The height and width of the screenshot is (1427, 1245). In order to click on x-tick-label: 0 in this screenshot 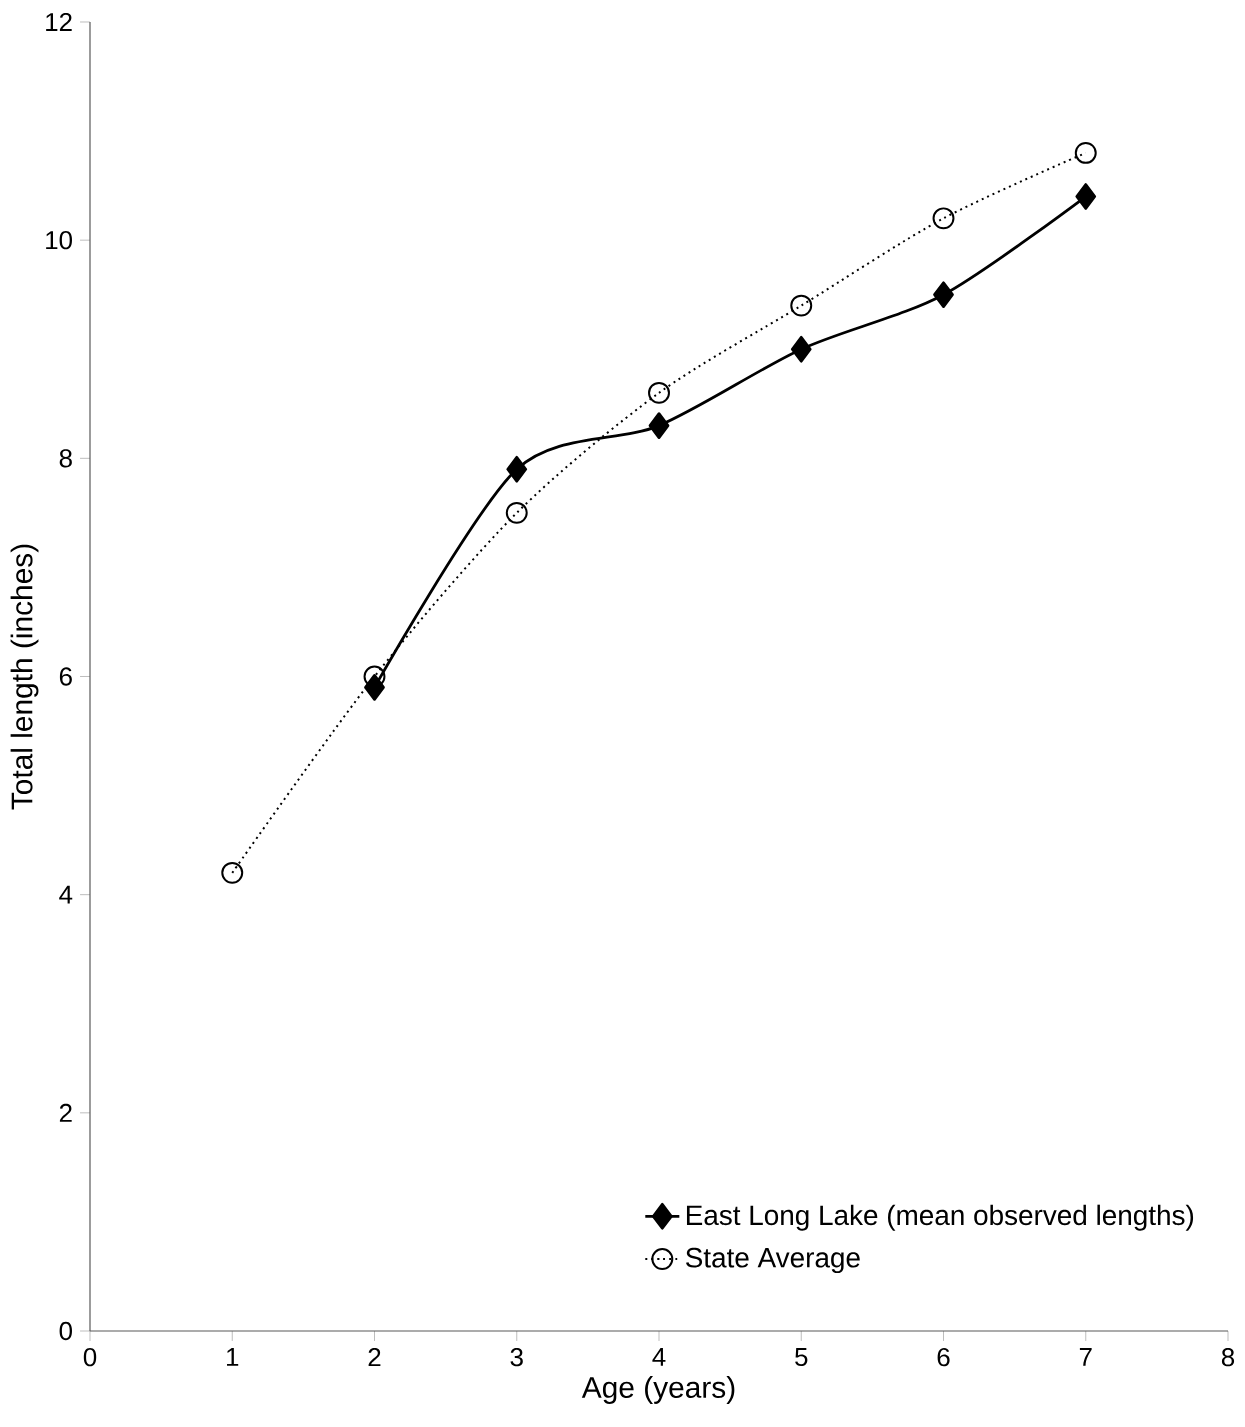, I will do `click(90, 1357)`.